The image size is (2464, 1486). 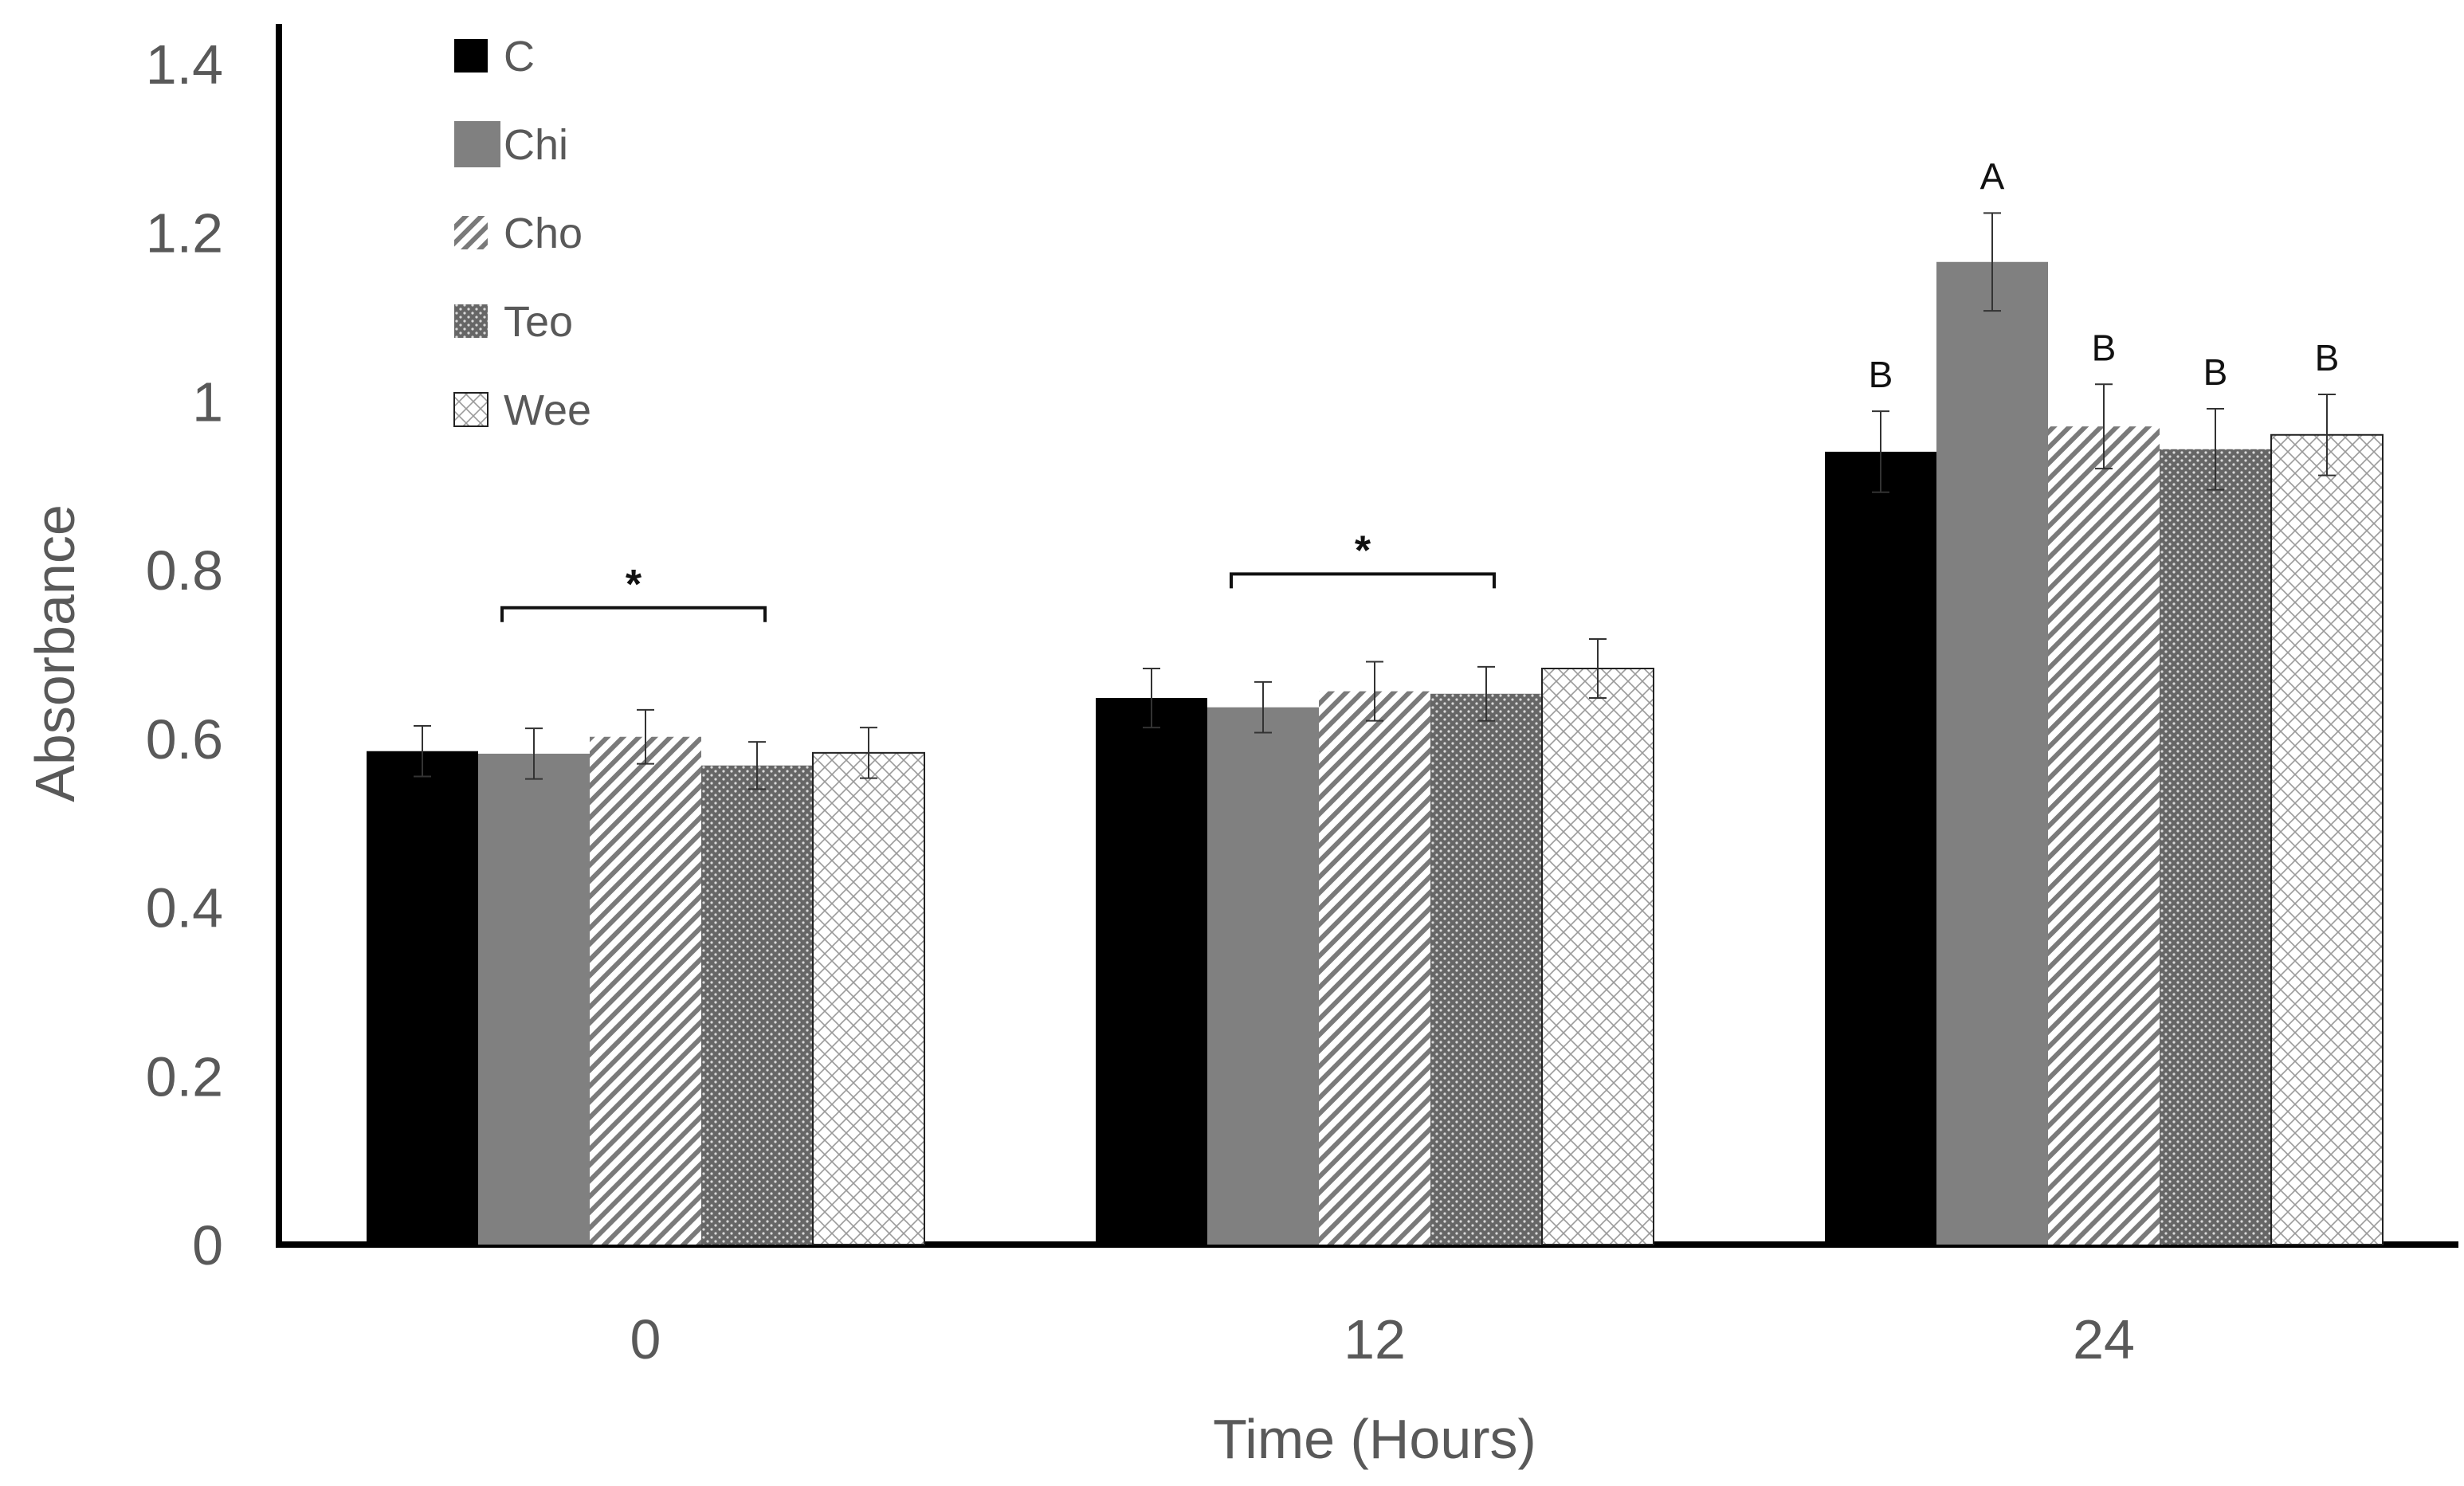 I want to click on y-tick-label: 0.4, so click(x=184, y=908).